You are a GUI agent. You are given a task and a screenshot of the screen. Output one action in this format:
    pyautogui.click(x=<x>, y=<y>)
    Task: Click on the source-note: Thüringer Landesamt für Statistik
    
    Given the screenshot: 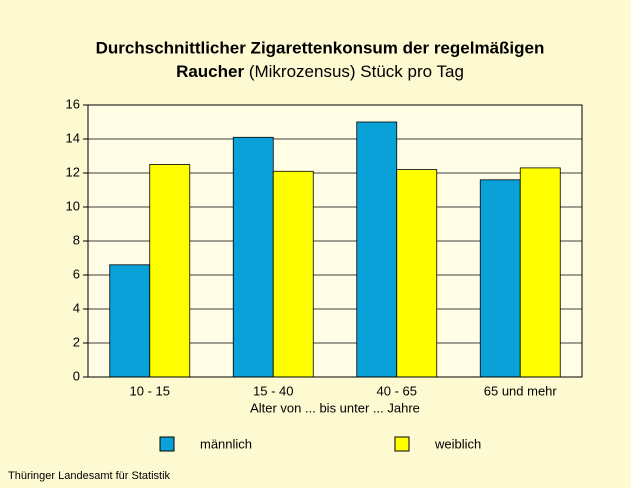 What is the action you would take?
    pyautogui.click(x=89, y=476)
    